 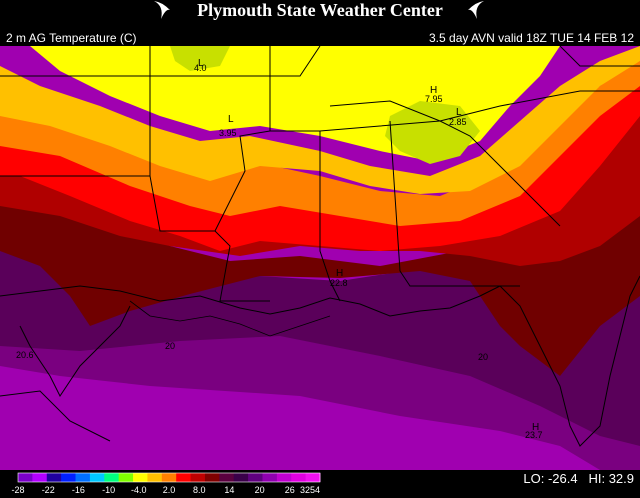 What do you see at coordinates (339, 283) in the screenshot?
I see `map-value-label: 22.8` at bounding box center [339, 283].